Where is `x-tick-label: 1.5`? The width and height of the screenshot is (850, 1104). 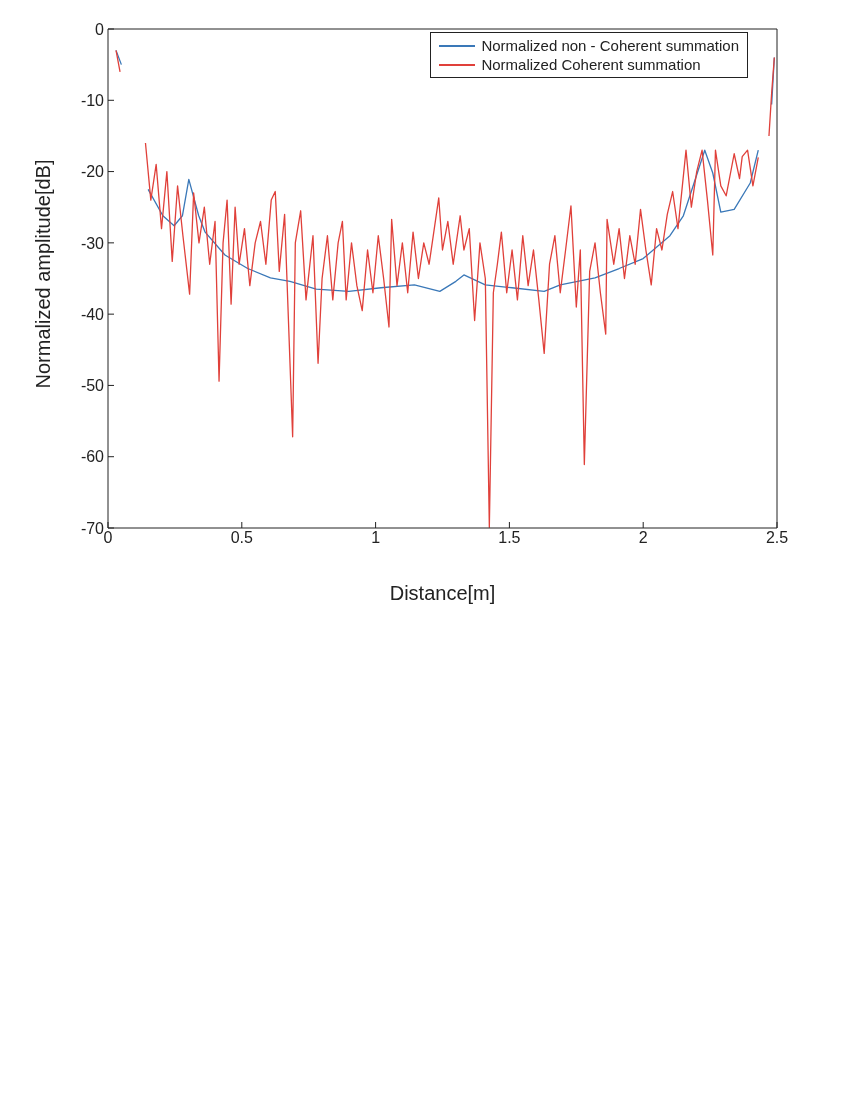
x-tick-label: 1.5 is located at coordinates (509, 538).